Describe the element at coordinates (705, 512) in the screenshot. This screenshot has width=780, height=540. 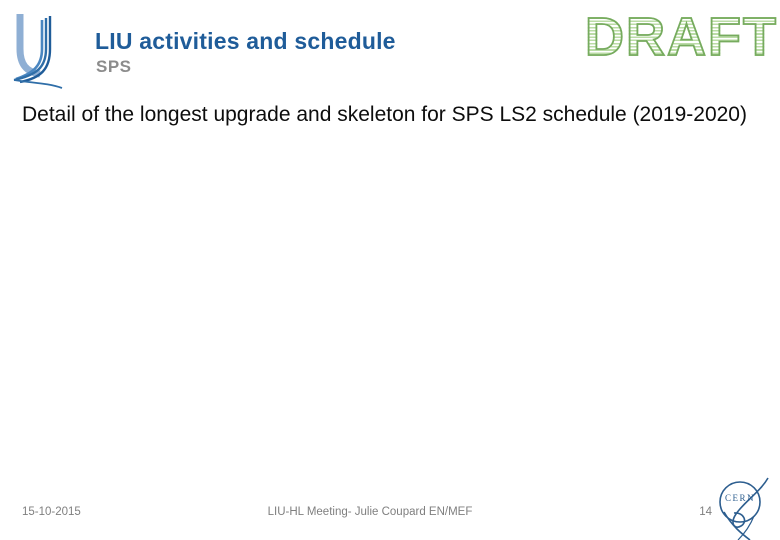
I see `footer-page-number: 14` at that location.